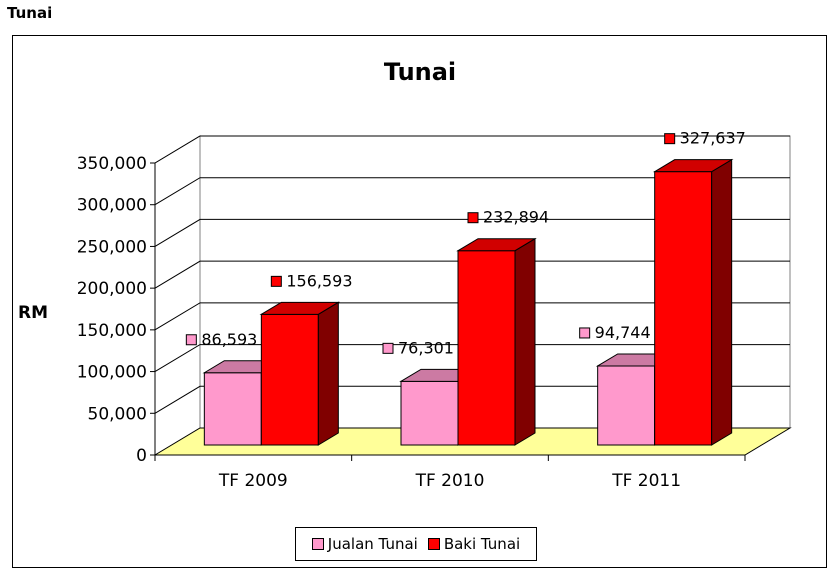  What do you see at coordinates (317, 544) in the screenshot?
I see `legend-swatch-jualan` at bounding box center [317, 544].